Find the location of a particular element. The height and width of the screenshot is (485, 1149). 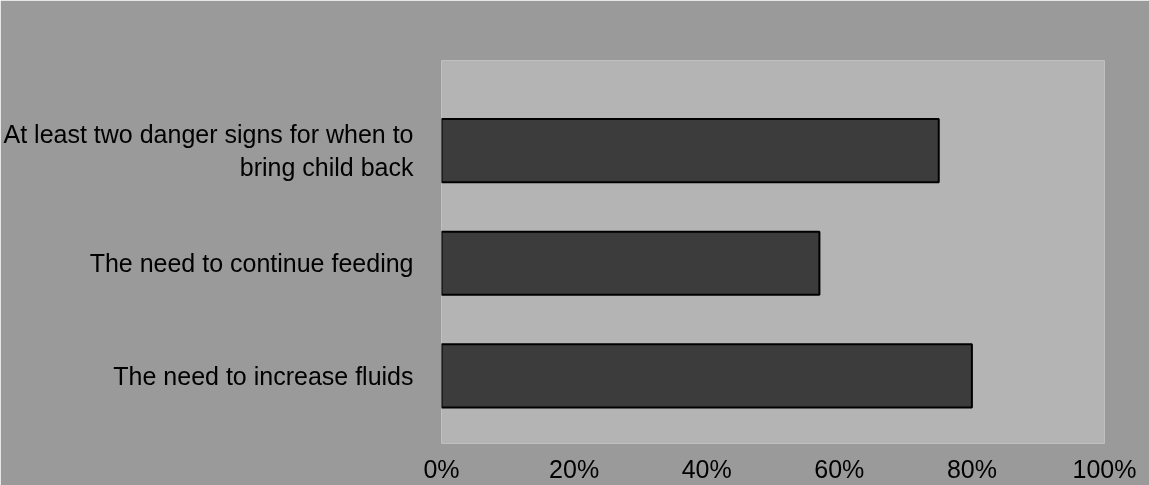

x-tick-label: 60% is located at coordinates (839, 468).